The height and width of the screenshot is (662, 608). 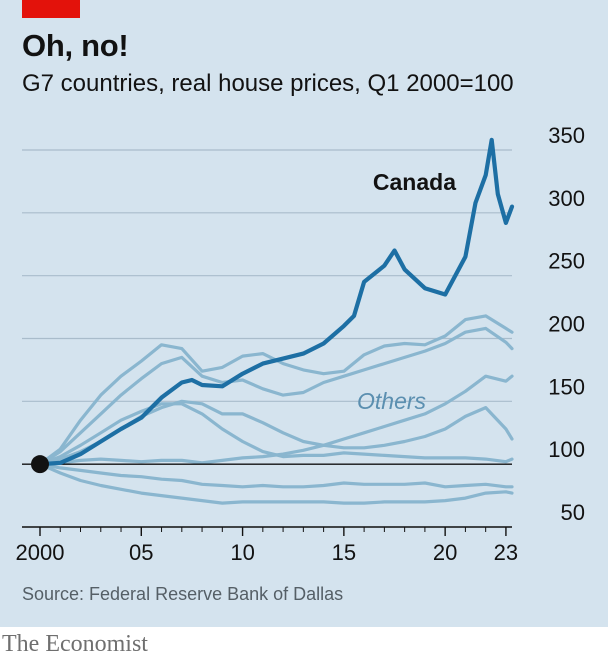 I want to click on y-tick-label: 100, so click(x=566, y=449).